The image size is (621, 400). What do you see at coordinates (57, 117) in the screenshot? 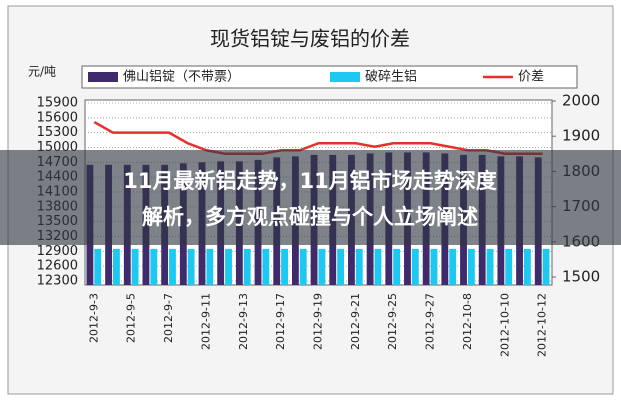
I see `y-tick-label: 15600` at bounding box center [57, 117].